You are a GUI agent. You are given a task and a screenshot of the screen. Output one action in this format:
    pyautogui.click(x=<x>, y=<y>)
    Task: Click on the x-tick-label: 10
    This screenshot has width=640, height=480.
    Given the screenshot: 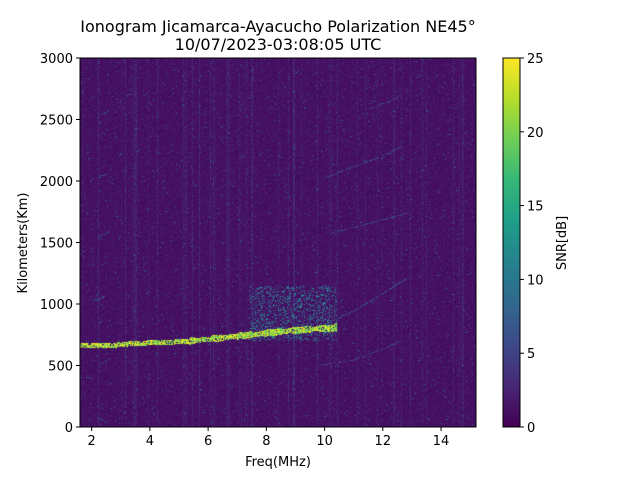 What is the action you would take?
    pyautogui.click(x=324, y=441)
    